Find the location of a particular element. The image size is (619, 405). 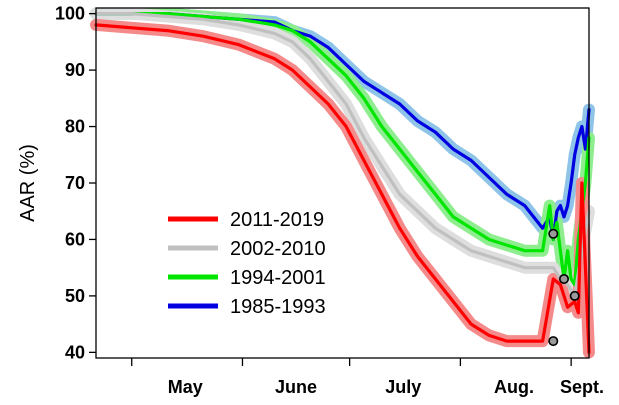

y-axis: 40 50 60 70 80 90 100 is located at coordinates (75, 183).